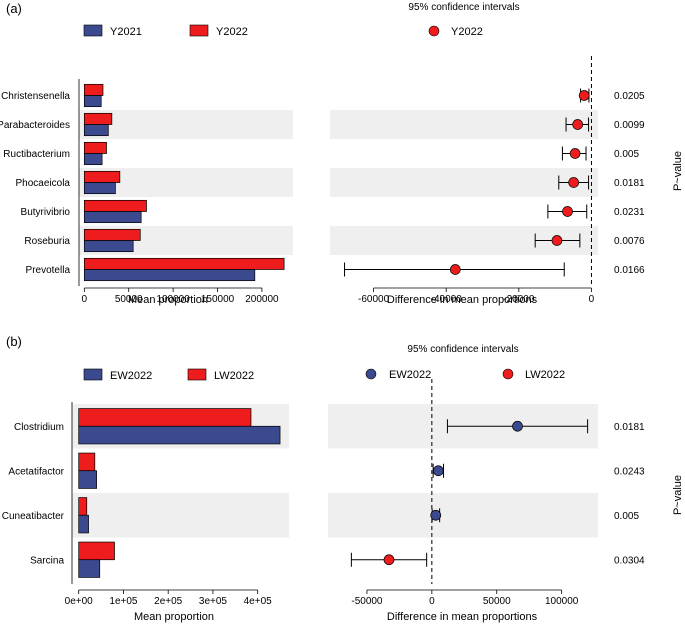  Describe the element at coordinates (567, 211) in the screenshot. I see `ci-point-butyrivibrio` at that location.